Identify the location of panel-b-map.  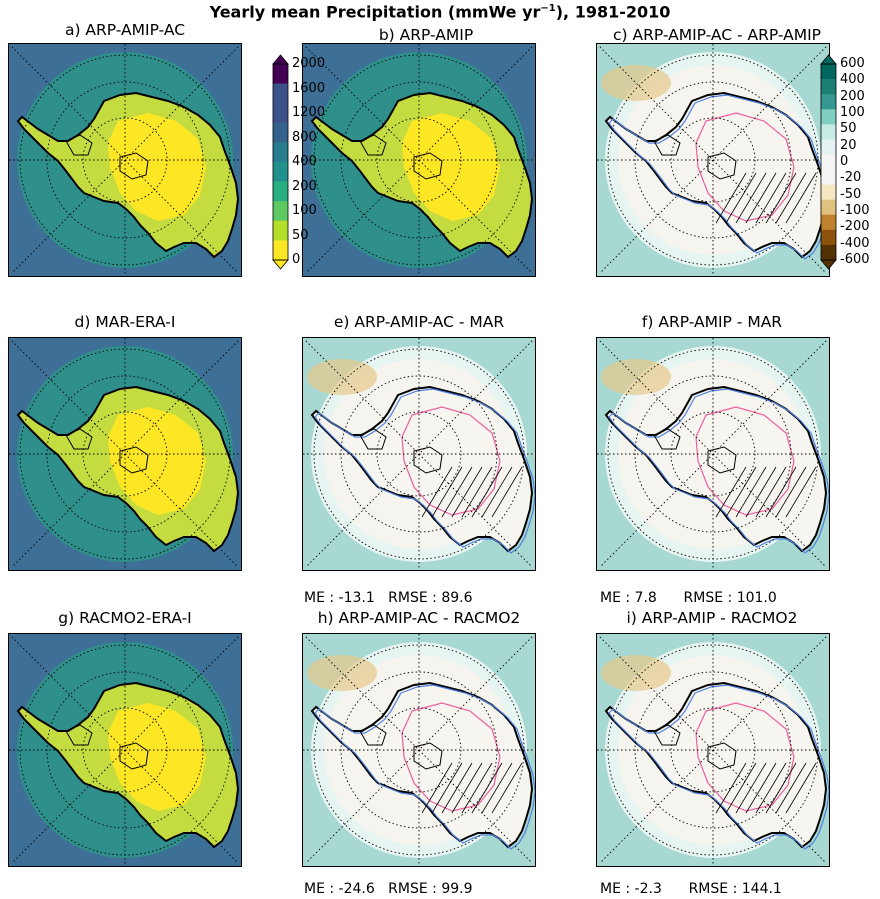
(419, 160).